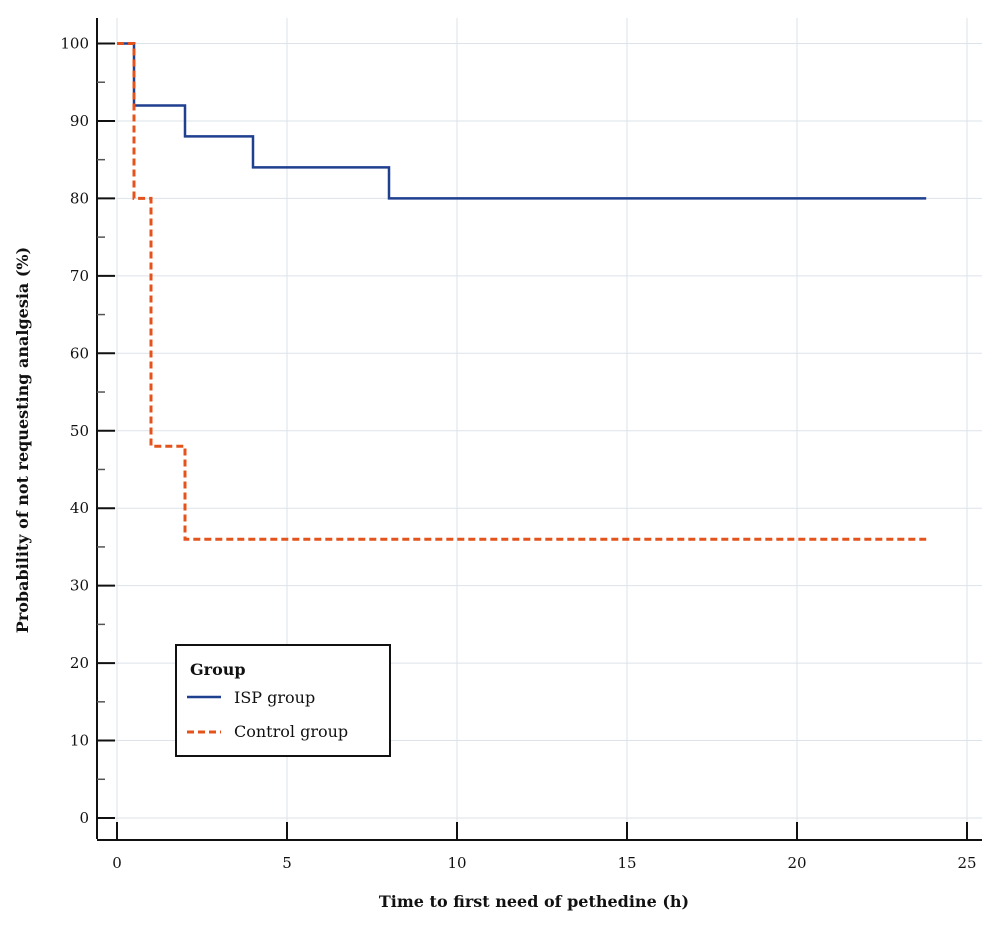 This screenshot has width=1000, height=927. Describe the element at coordinates (79, 276) in the screenshot. I see `y-tick-label: 70` at that location.